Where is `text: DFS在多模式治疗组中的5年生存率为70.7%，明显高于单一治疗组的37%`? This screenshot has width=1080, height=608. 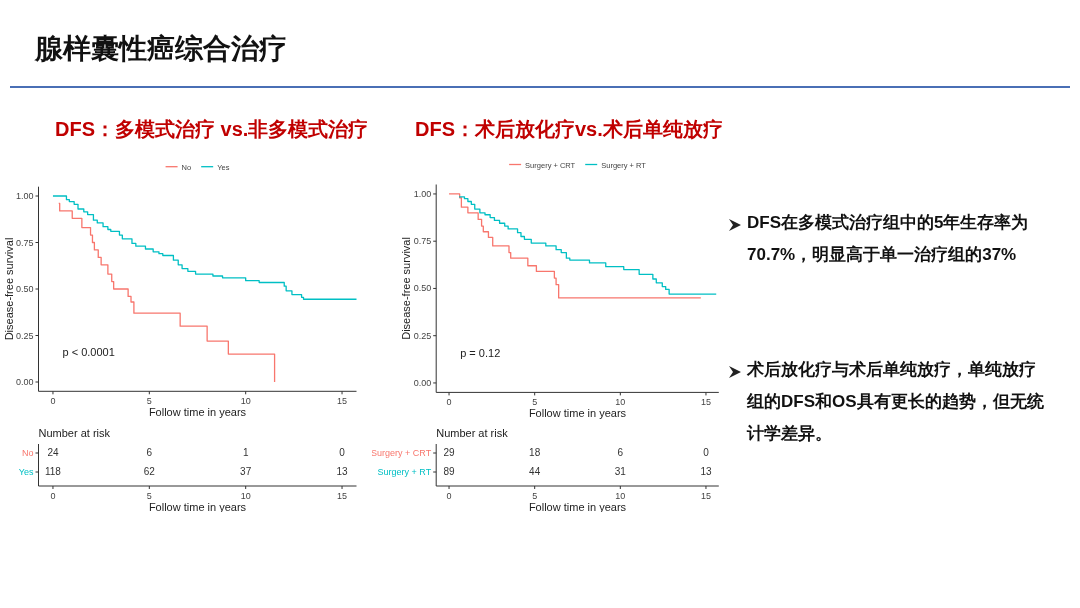 text: DFS在多模式治疗组中的5年生存率为70.7%，明显高于单一治疗组的37% is located at coordinates (888, 239).